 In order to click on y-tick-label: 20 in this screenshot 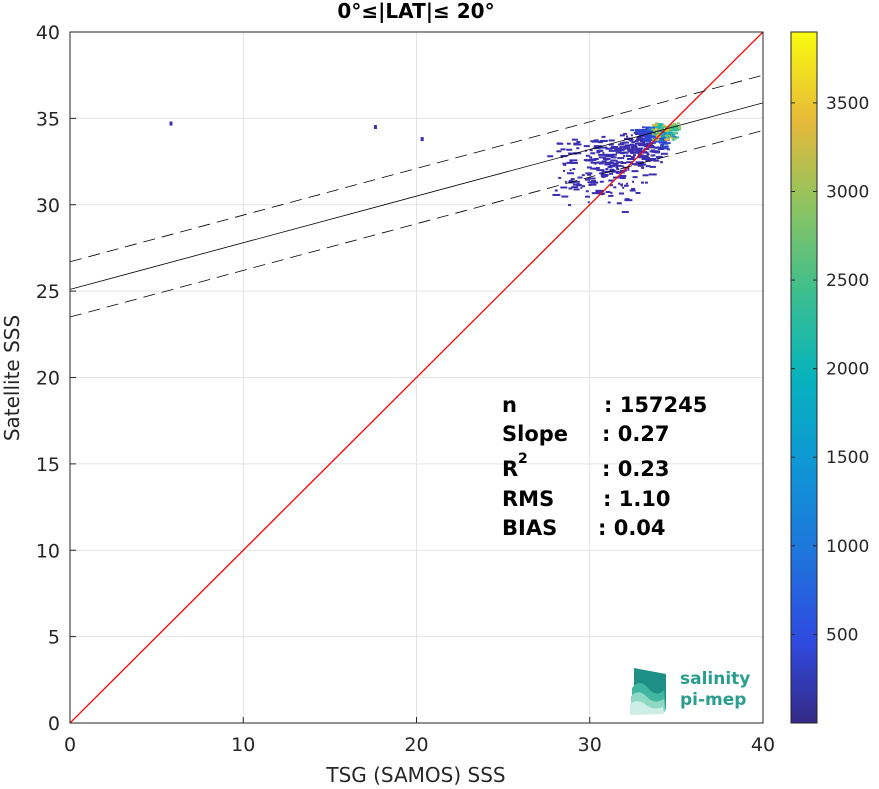, I will do `click(48, 379)`.